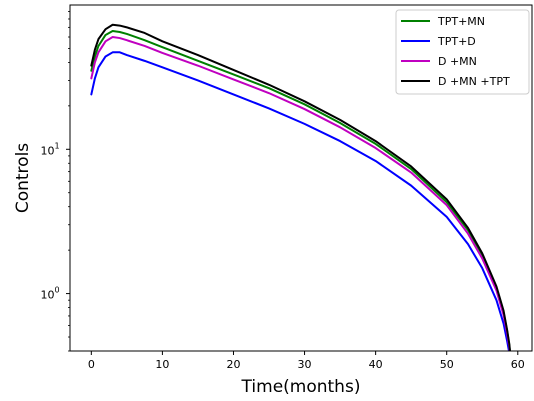 This screenshot has height=401, width=534. I want to click on legend-frame, so click(462, 52).